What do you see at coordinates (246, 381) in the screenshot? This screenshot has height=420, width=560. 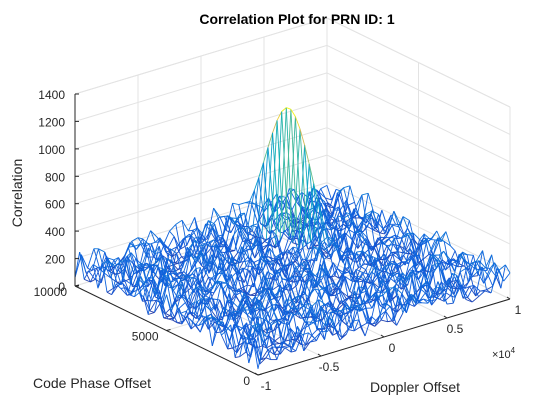 I see `y-tick-label: 0` at bounding box center [246, 381].